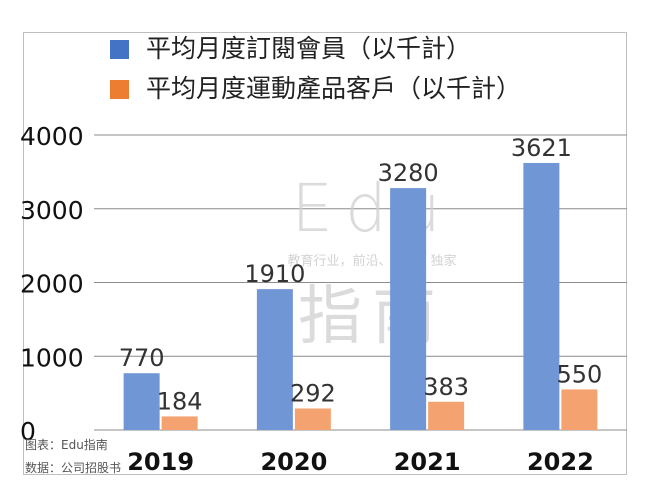 Image resolution: width=658 pixels, height=482 pixels. Describe the element at coordinates (160, 462) in the screenshot. I see `x-tick-label: 2019` at that location.